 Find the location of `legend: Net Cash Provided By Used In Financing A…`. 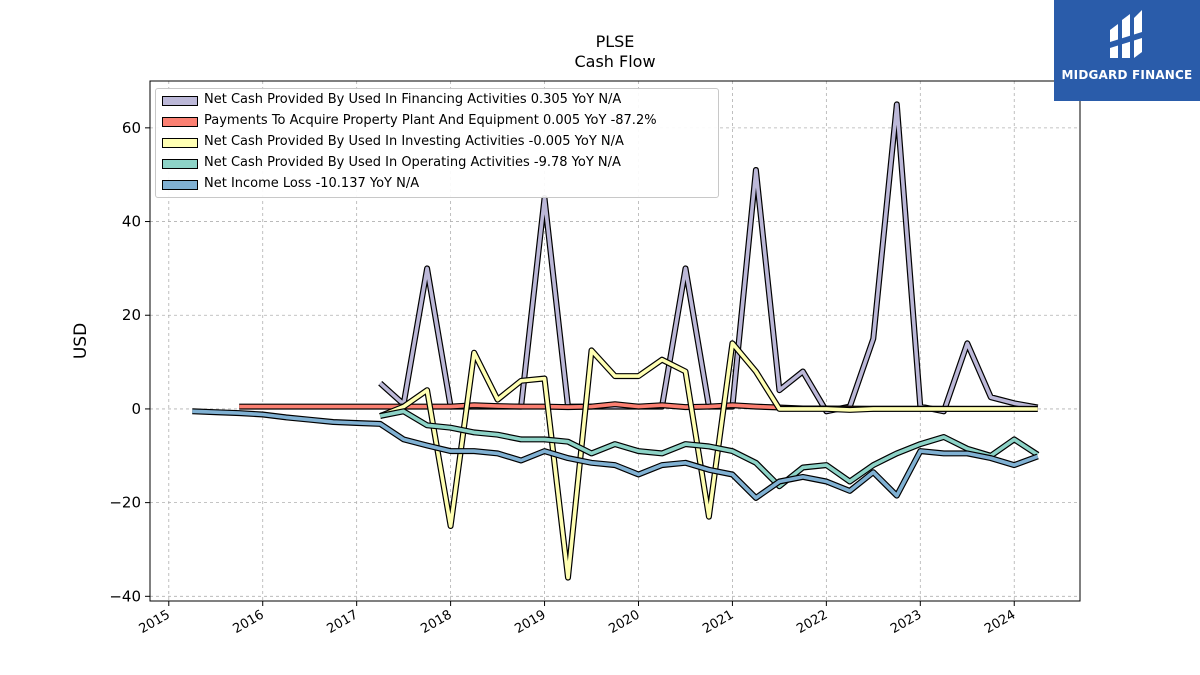

legend: Net Cash Provided By Used In Financing A… is located at coordinates (437, 143).